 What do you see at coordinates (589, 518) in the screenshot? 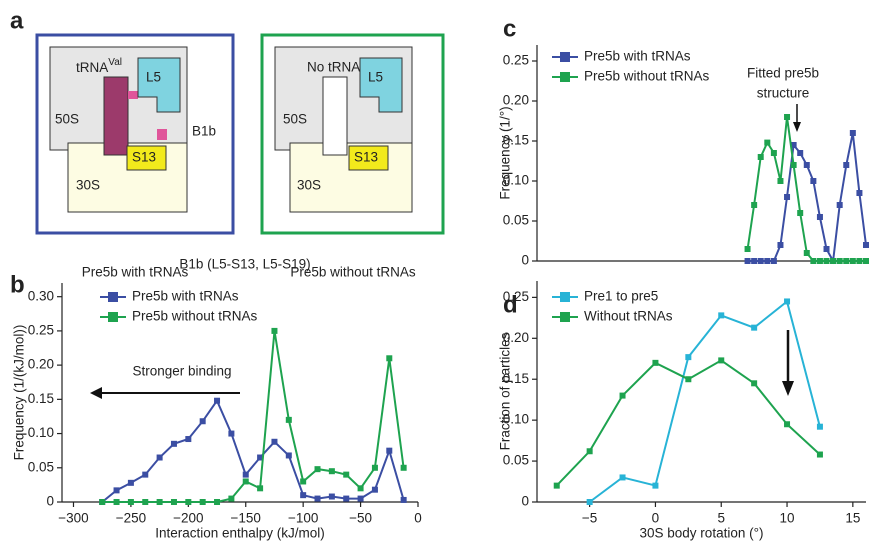
I see `x-tick-label: −5` at bounding box center [589, 518].